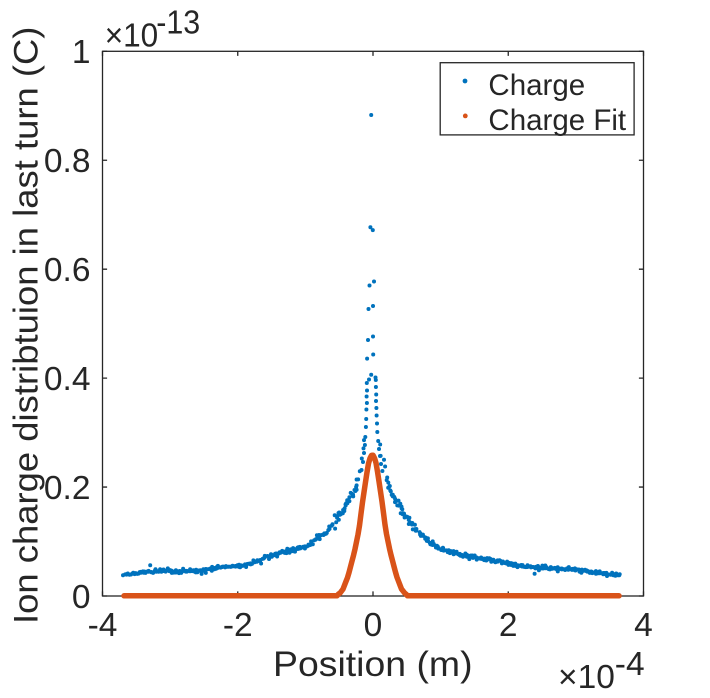  What do you see at coordinates (81, 52) in the screenshot?
I see `svg-text: 1` at bounding box center [81, 52].